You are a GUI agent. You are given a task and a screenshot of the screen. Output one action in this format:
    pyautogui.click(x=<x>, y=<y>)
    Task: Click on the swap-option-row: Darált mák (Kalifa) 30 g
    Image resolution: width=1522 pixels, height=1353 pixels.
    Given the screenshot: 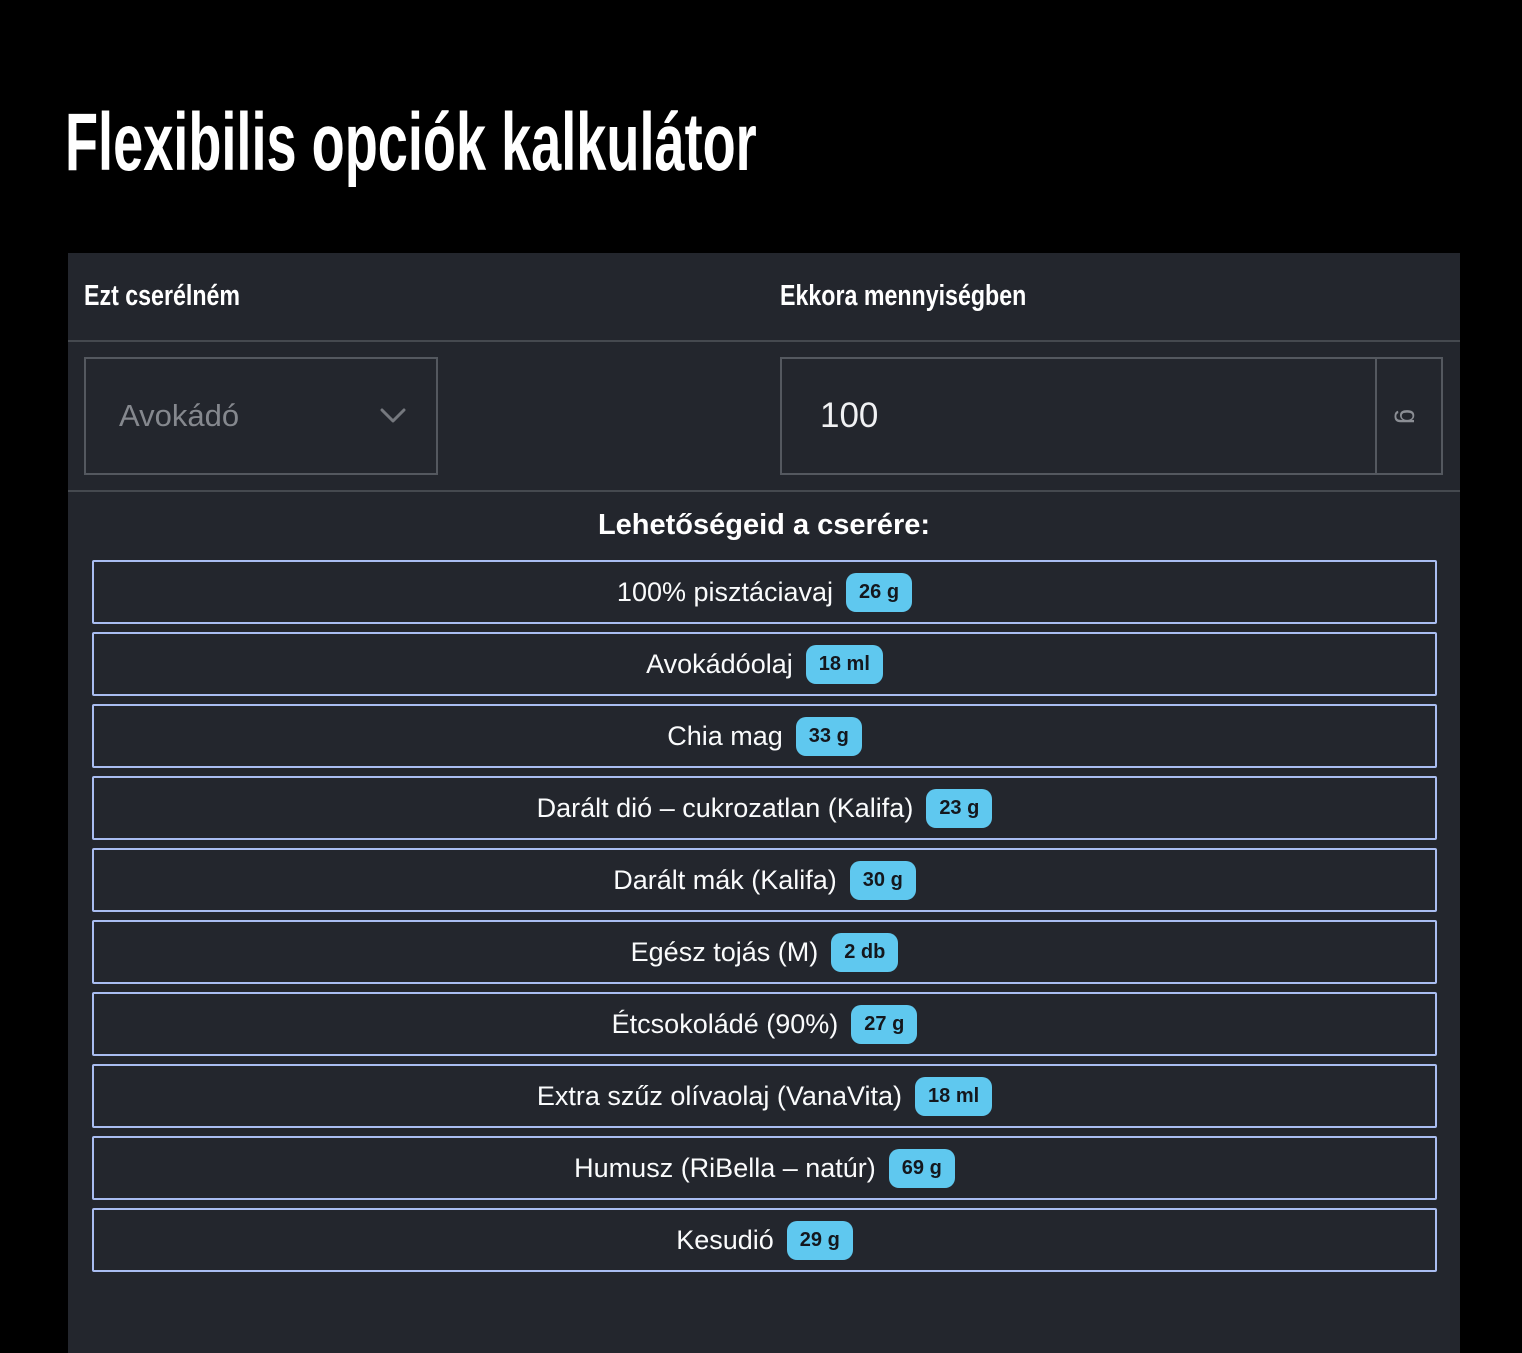 What is the action you would take?
    pyautogui.click(x=764, y=880)
    